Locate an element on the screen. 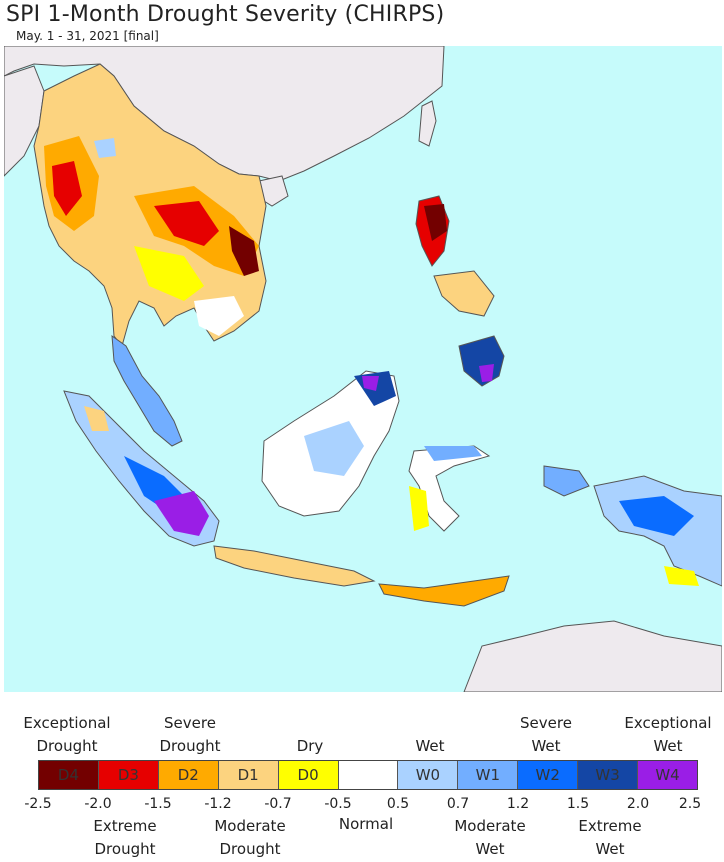 This screenshot has width=724, height=862. visayas is located at coordinates (464, 293).